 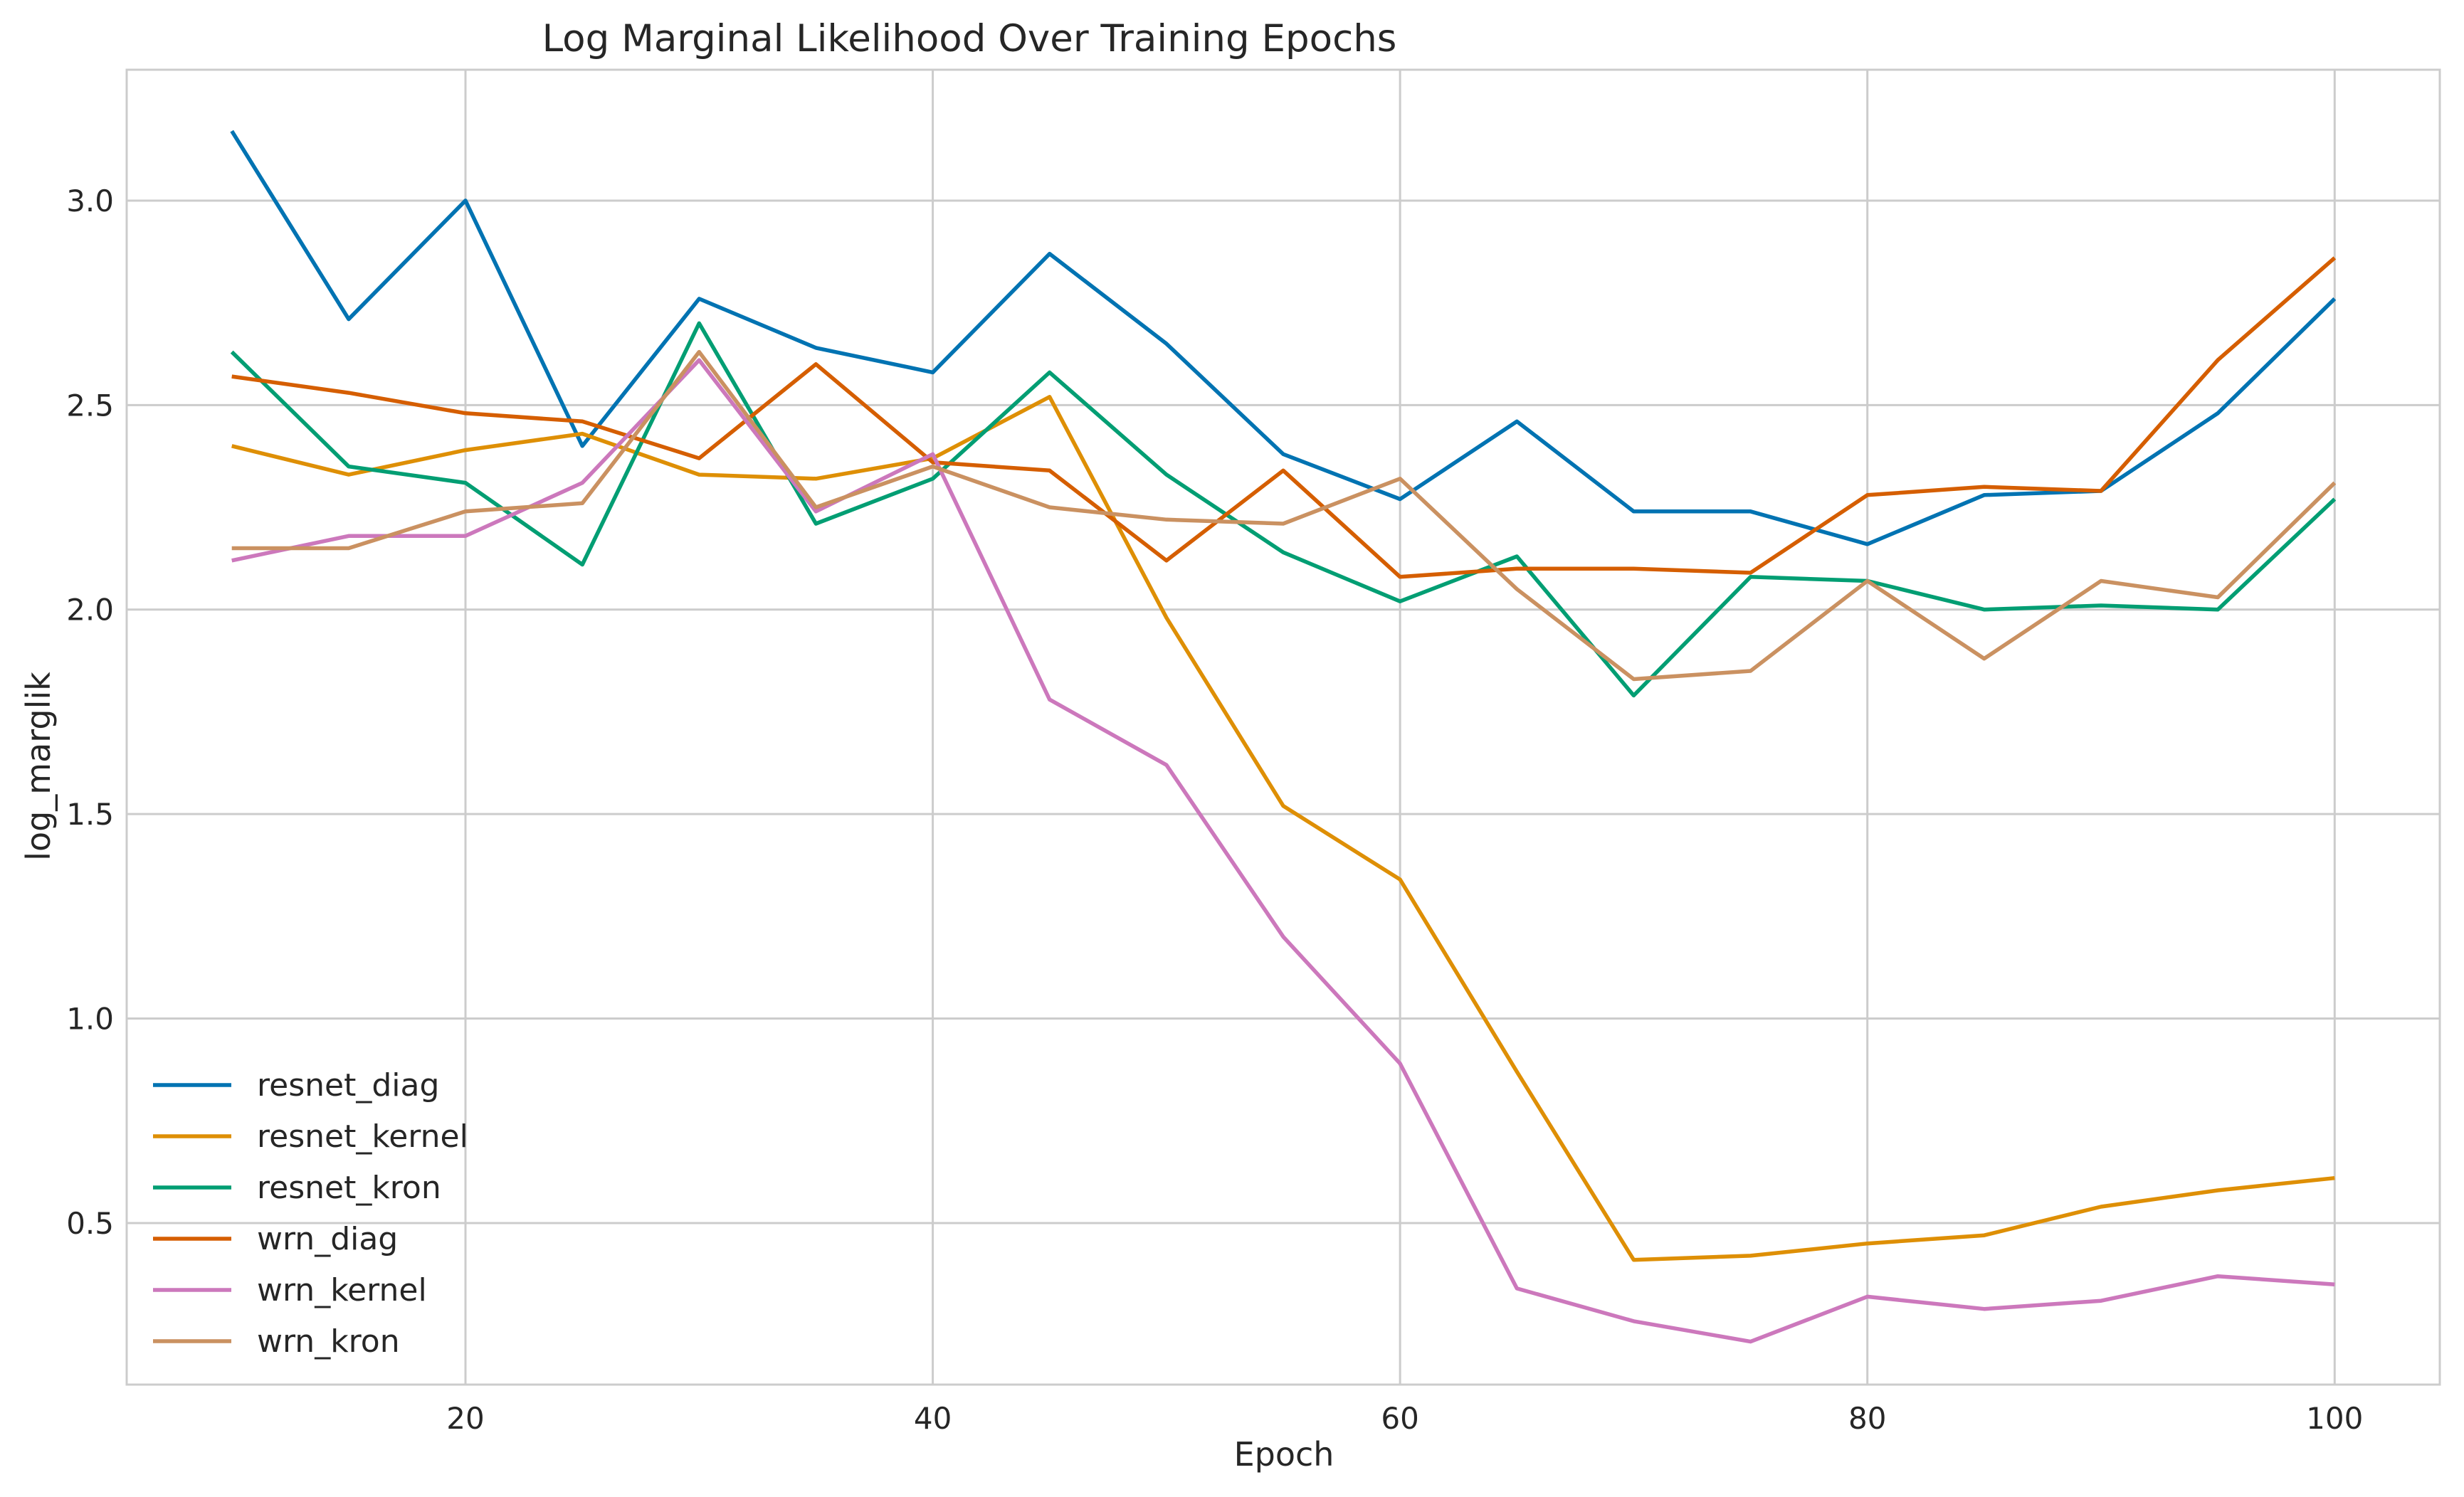 What do you see at coordinates (349, 1188) in the screenshot?
I see `legend-label-resnet-kron: resnet_kron` at bounding box center [349, 1188].